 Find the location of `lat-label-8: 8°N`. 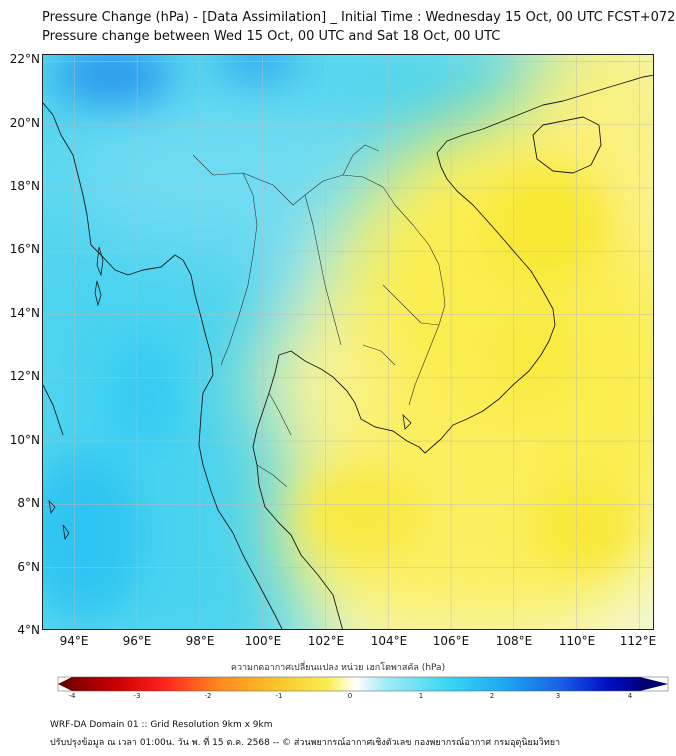

lat-label-8: 8°N is located at coordinates (28, 503).